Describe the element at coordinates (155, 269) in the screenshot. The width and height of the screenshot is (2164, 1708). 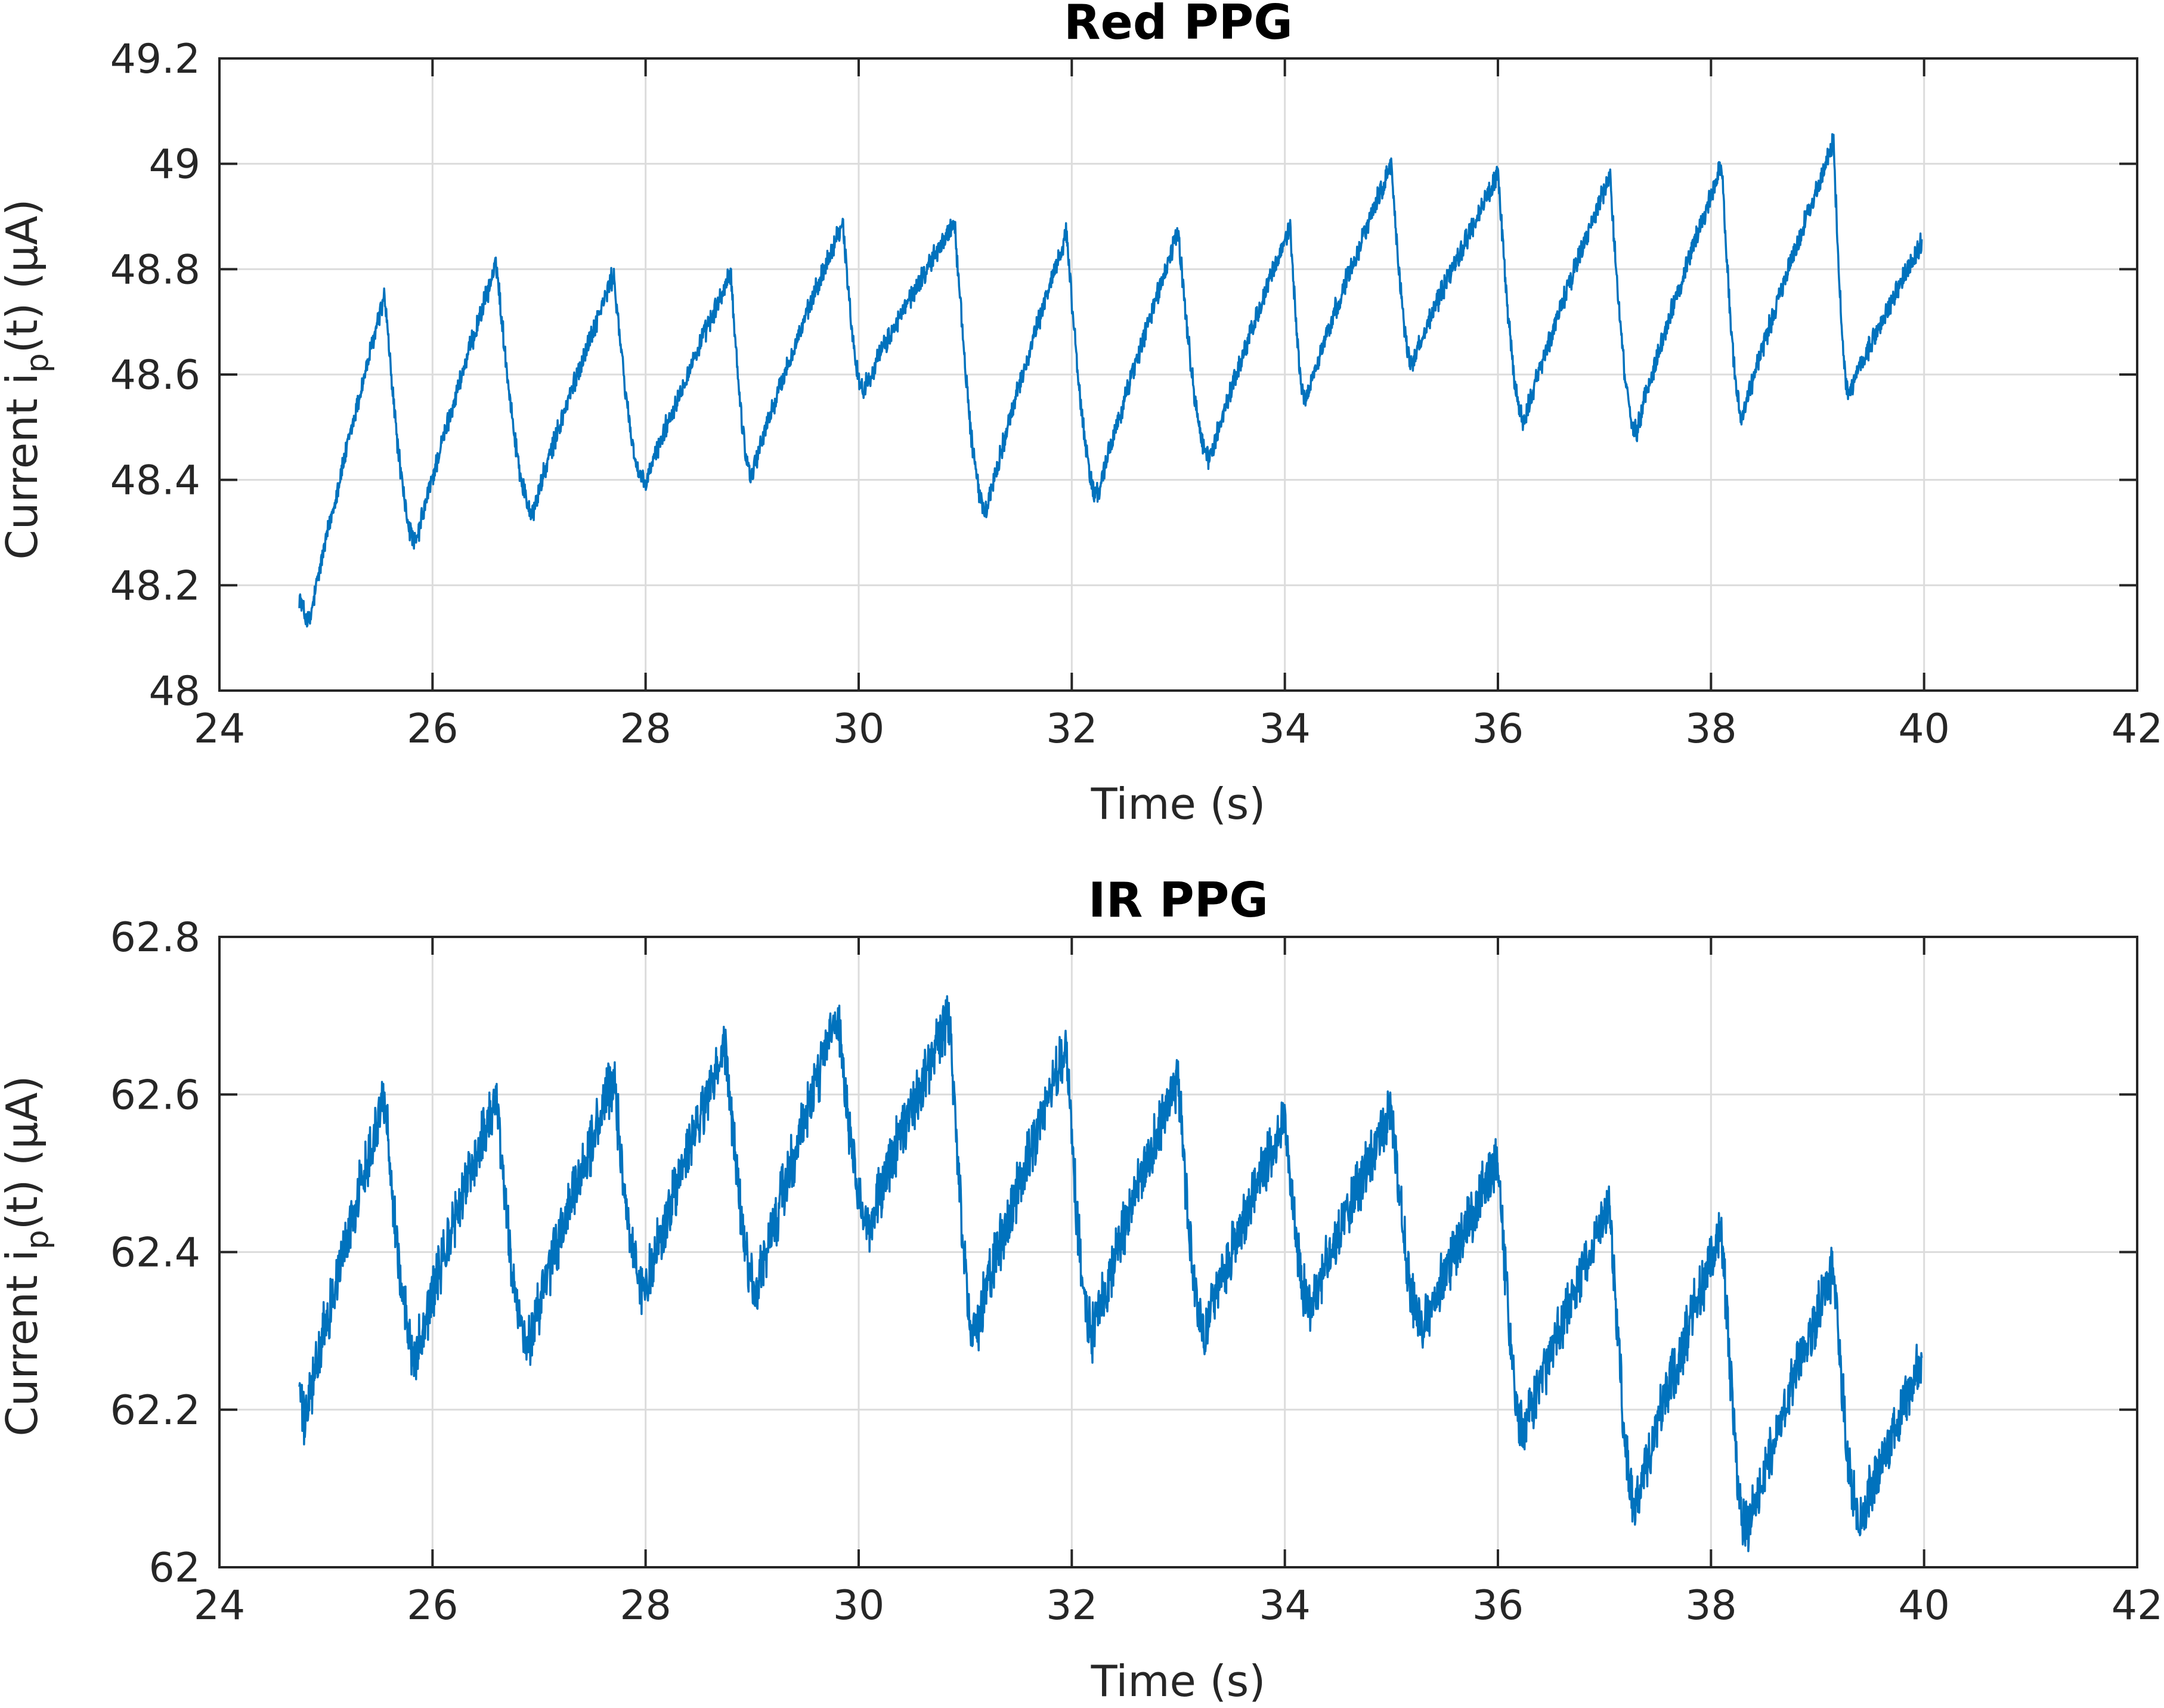
I see `y-tick-label: 48.8` at that location.